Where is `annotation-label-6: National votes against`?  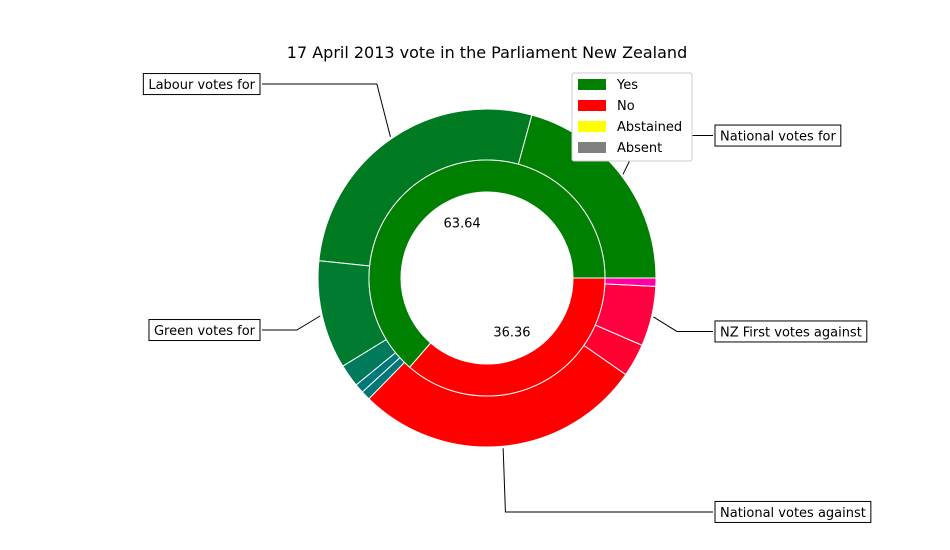
annotation-label-6: National votes against is located at coordinates (793, 513).